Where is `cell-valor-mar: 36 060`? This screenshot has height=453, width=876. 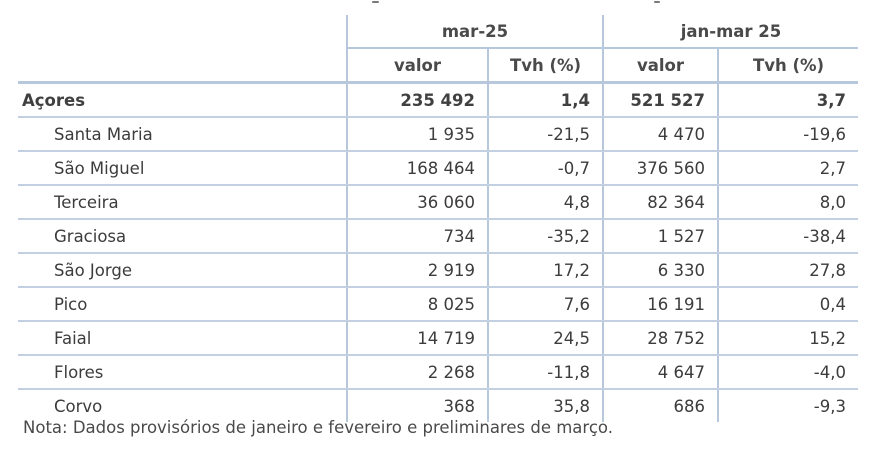 cell-valor-mar: 36 060 is located at coordinates (417, 202).